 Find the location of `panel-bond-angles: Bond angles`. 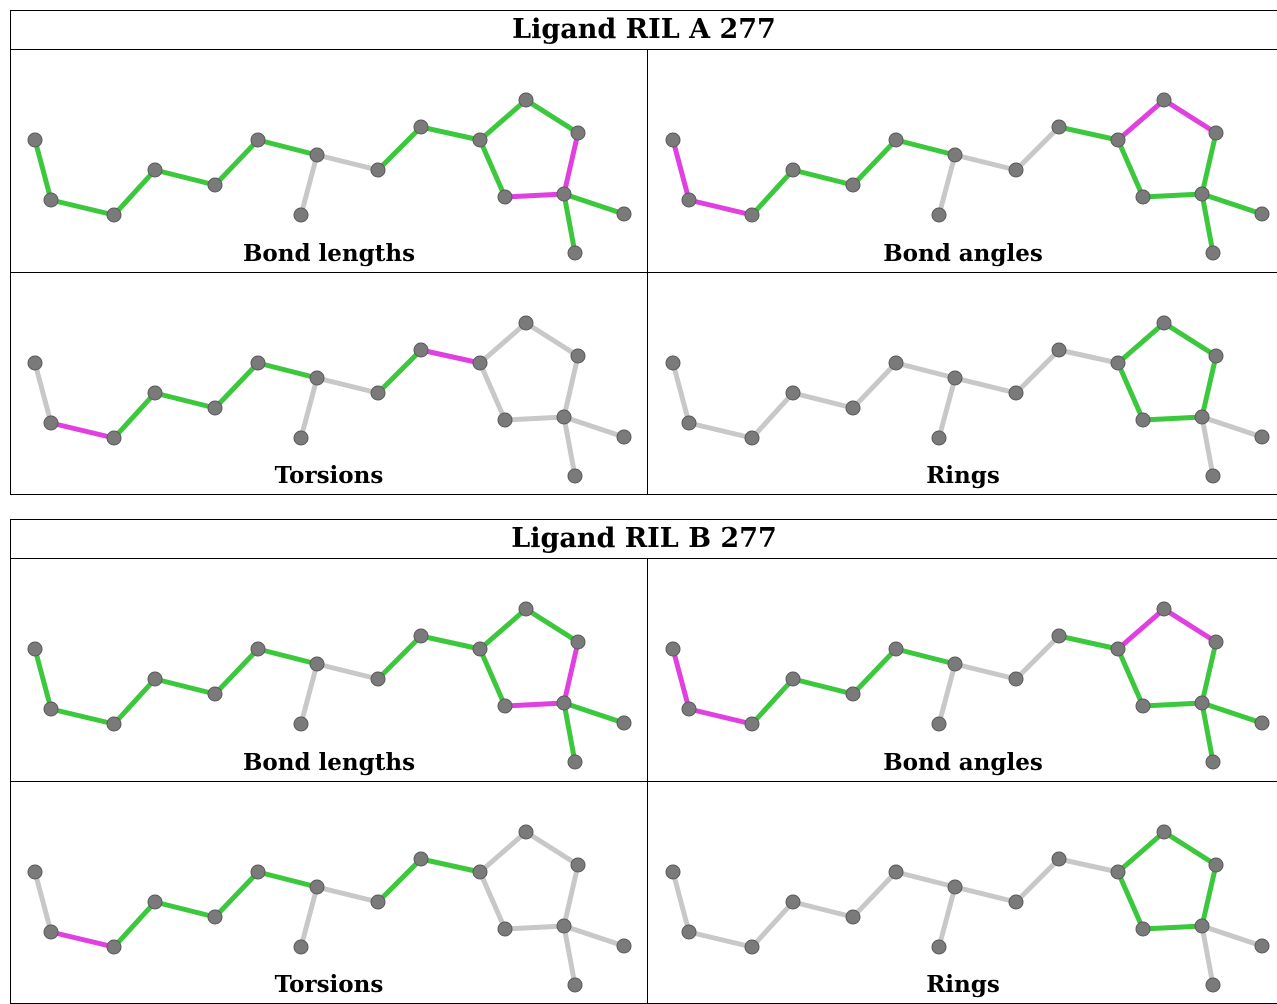

panel-bond-angles: Bond angles is located at coordinates (962, 161).